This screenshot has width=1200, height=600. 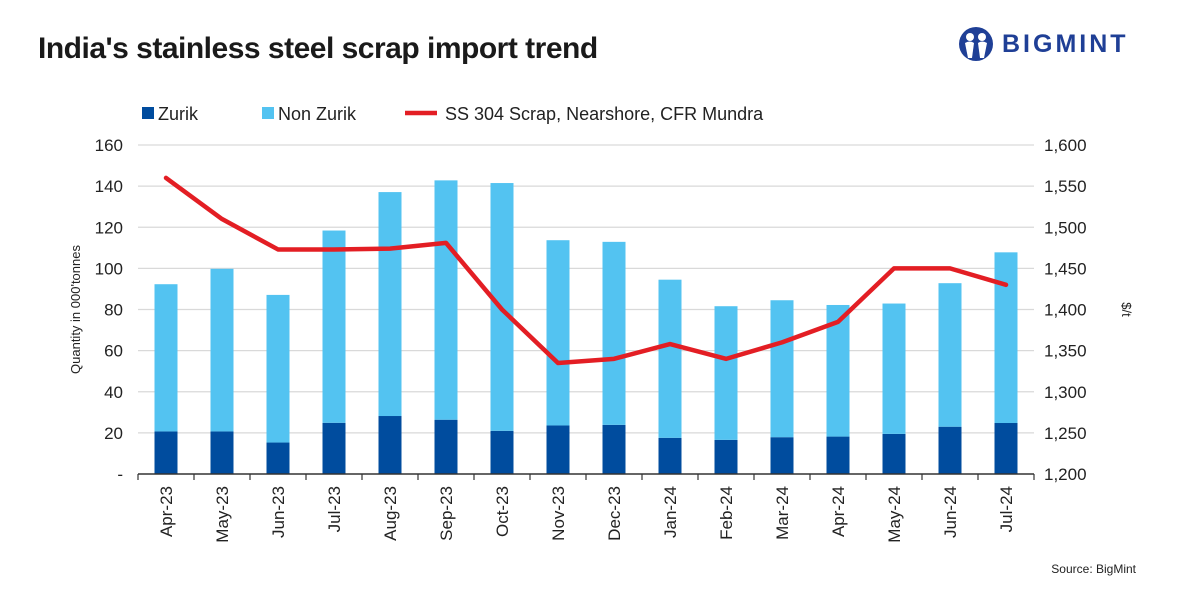 What do you see at coordinates (614, 513) in the screenshot?
I see `x-tick-label: Dec-23` at bounding box center [614, 513].